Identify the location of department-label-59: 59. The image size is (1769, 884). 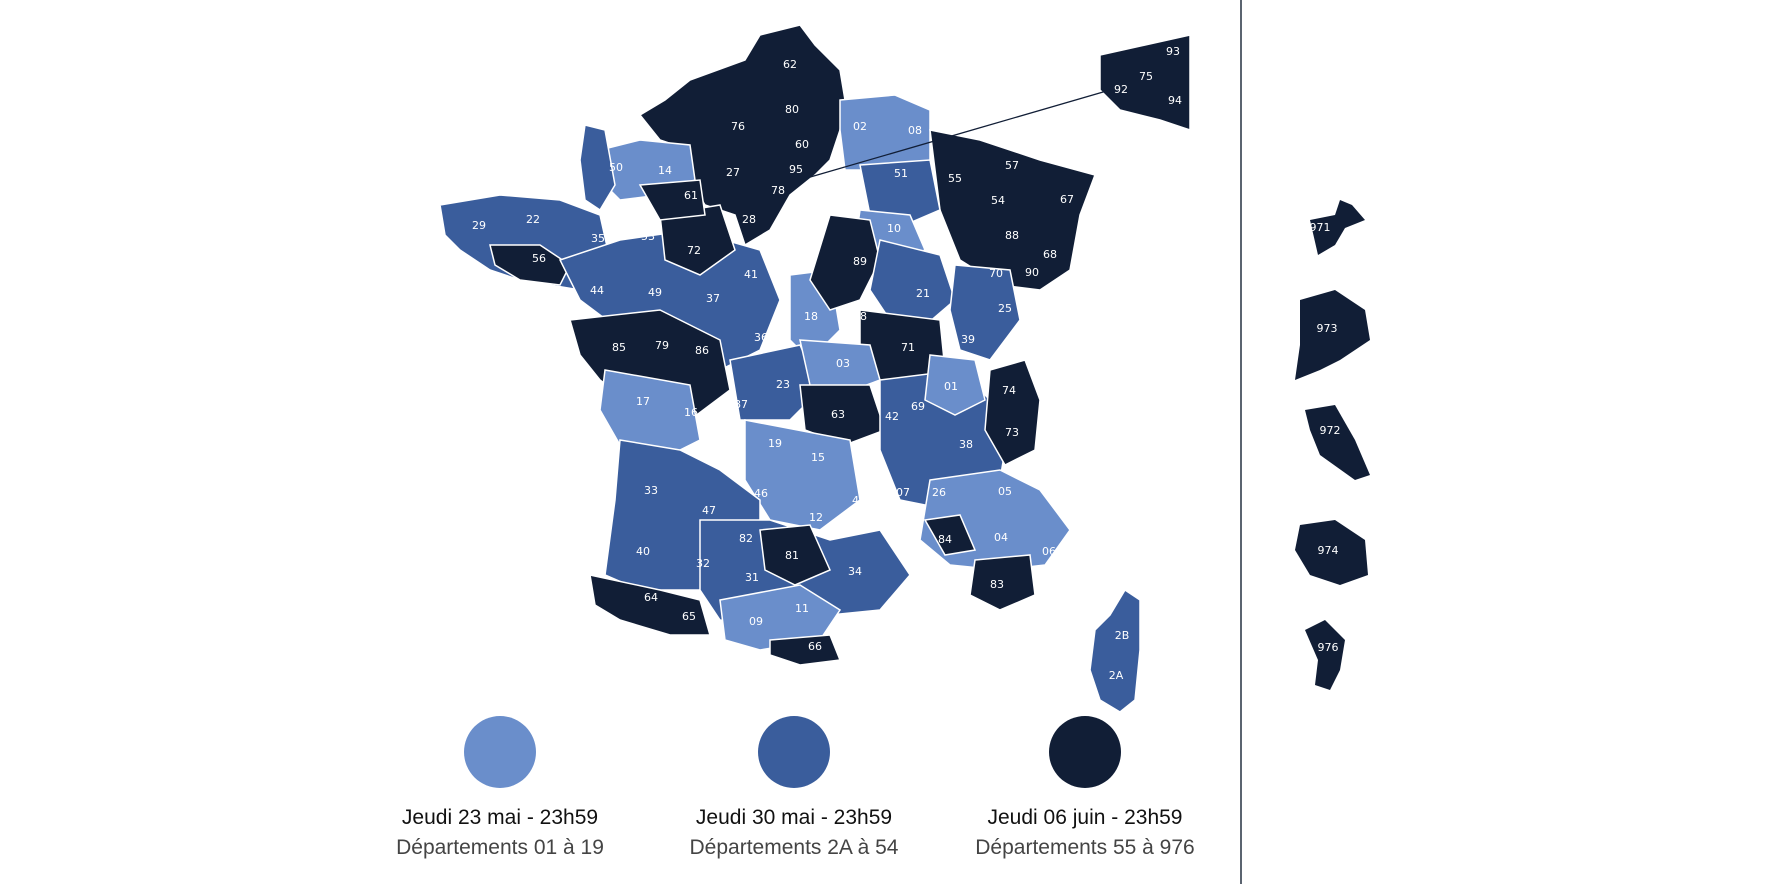
(857, 83).